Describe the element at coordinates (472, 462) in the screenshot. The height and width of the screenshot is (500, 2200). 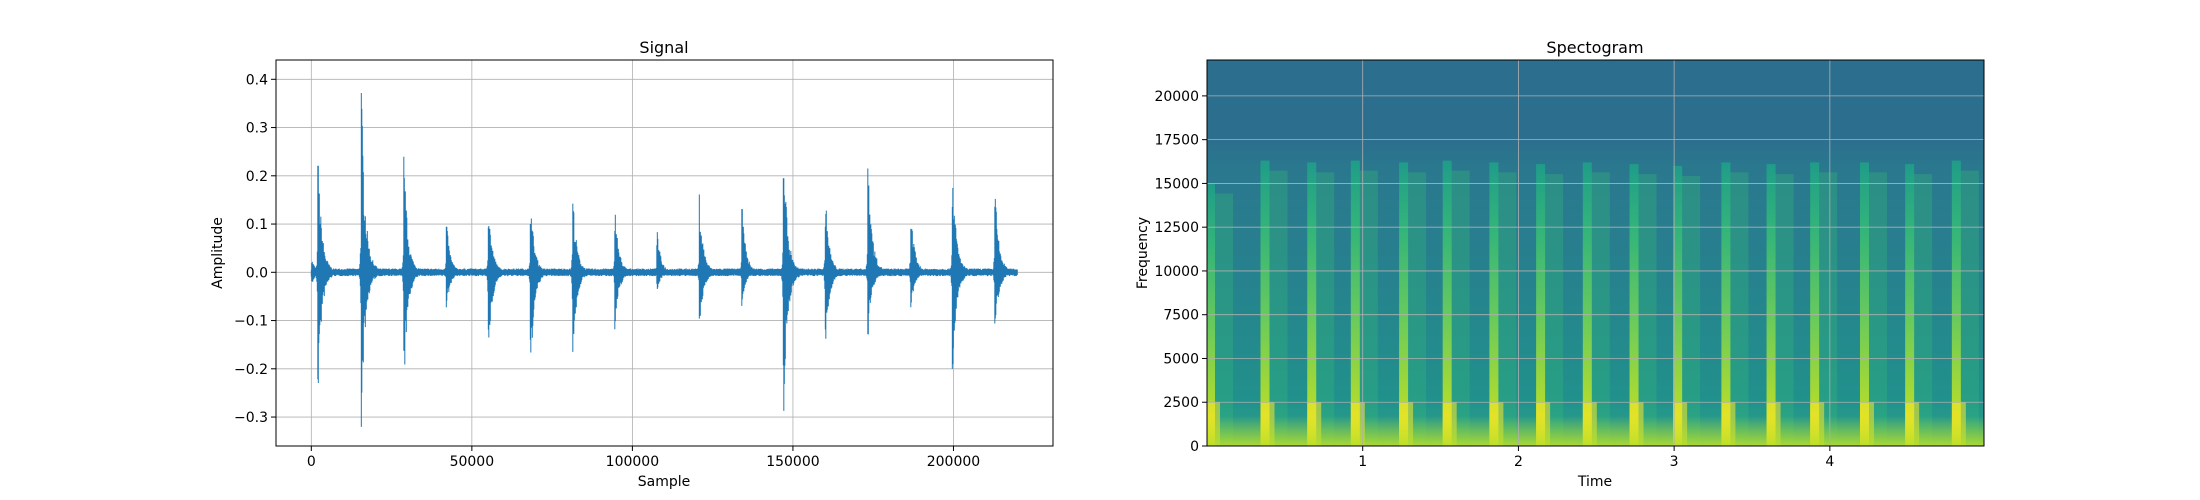
I see `signal-x-tick-label: 50000` at that location.